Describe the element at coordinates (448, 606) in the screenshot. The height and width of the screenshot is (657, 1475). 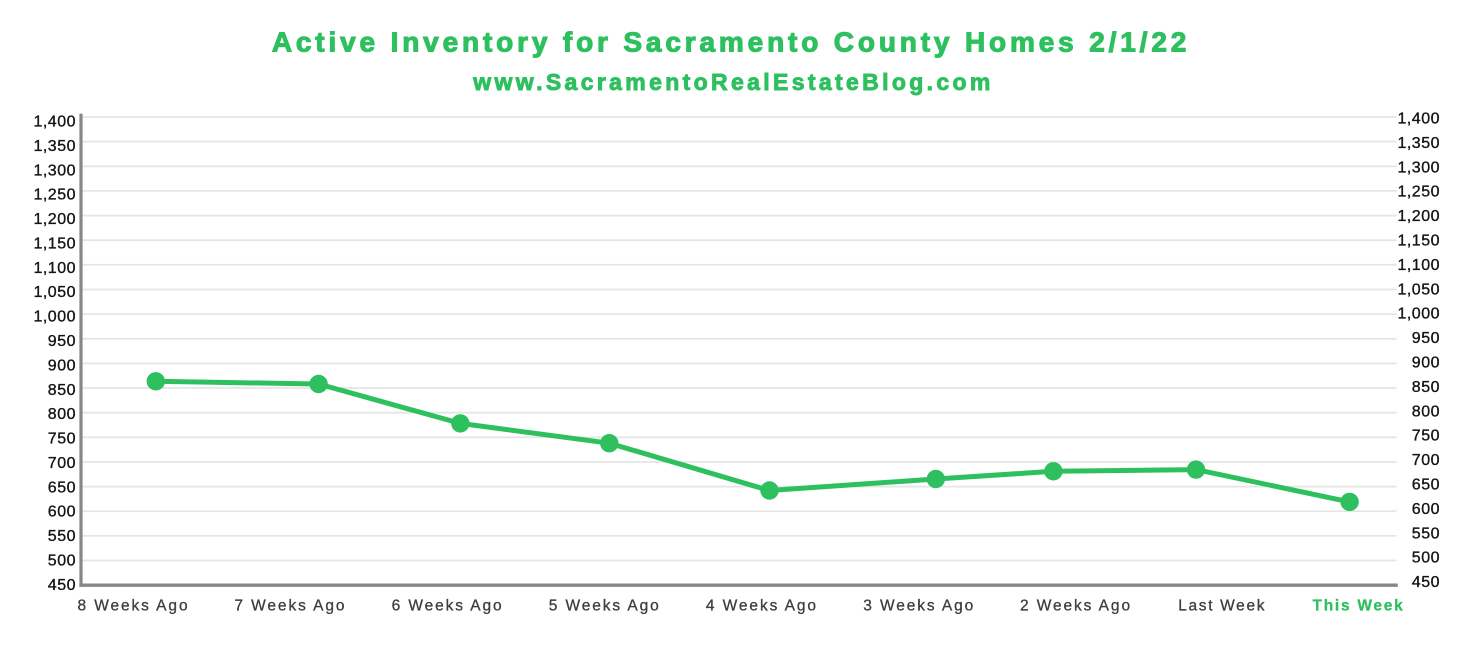
I see `svg-text: 6 Weeks Ago` at that location.